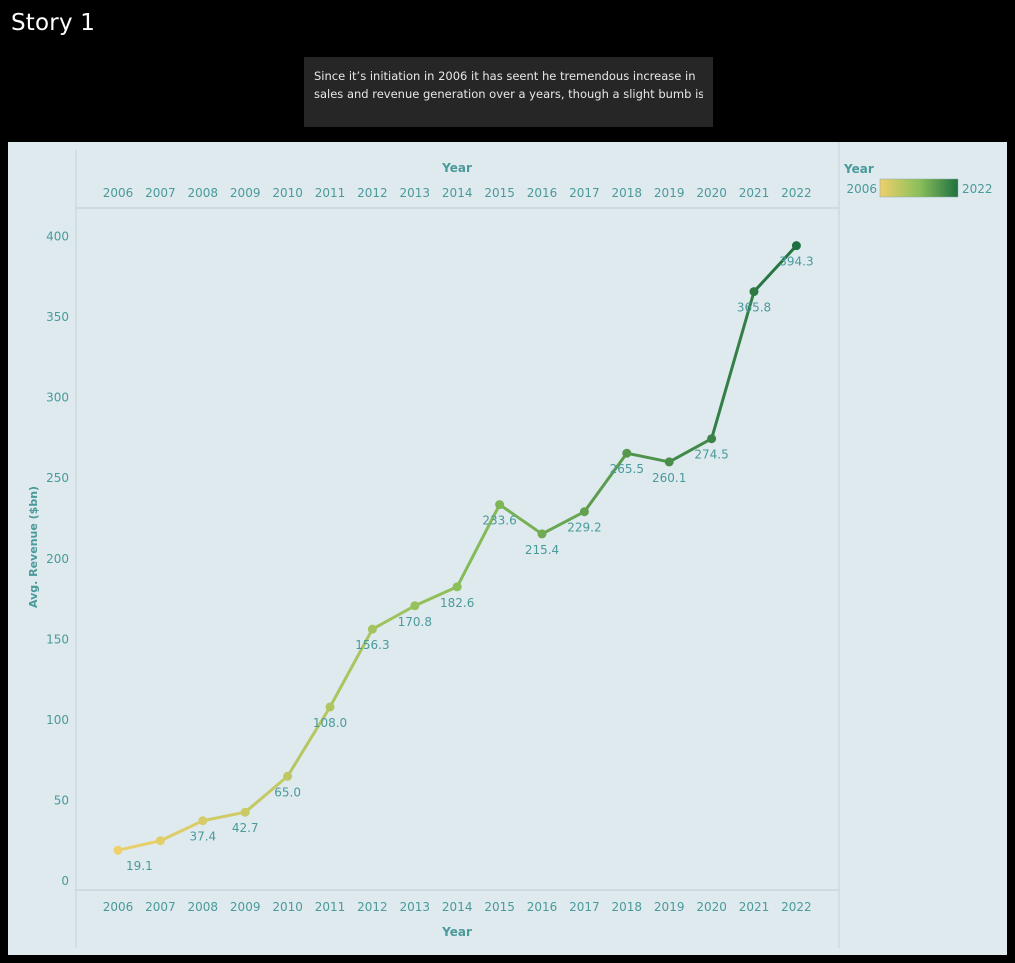 This screenshot has height=963, width=1015. What do you see at coordinates (57, 317) in the screenshot?
I see `y-tick-label: 350` at bounding box center [57, 317].